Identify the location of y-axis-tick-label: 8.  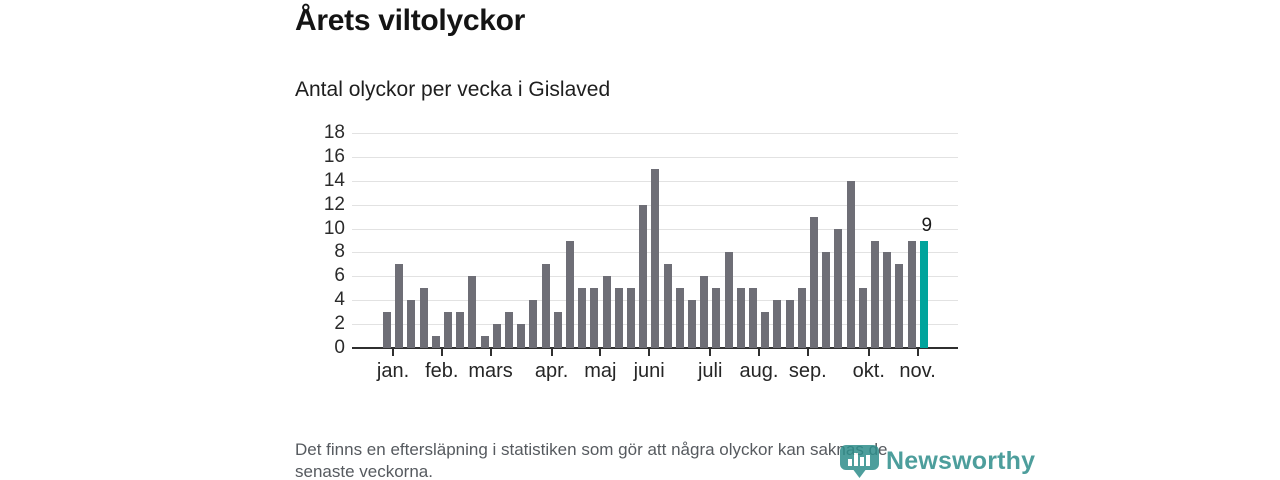
(339, 252).